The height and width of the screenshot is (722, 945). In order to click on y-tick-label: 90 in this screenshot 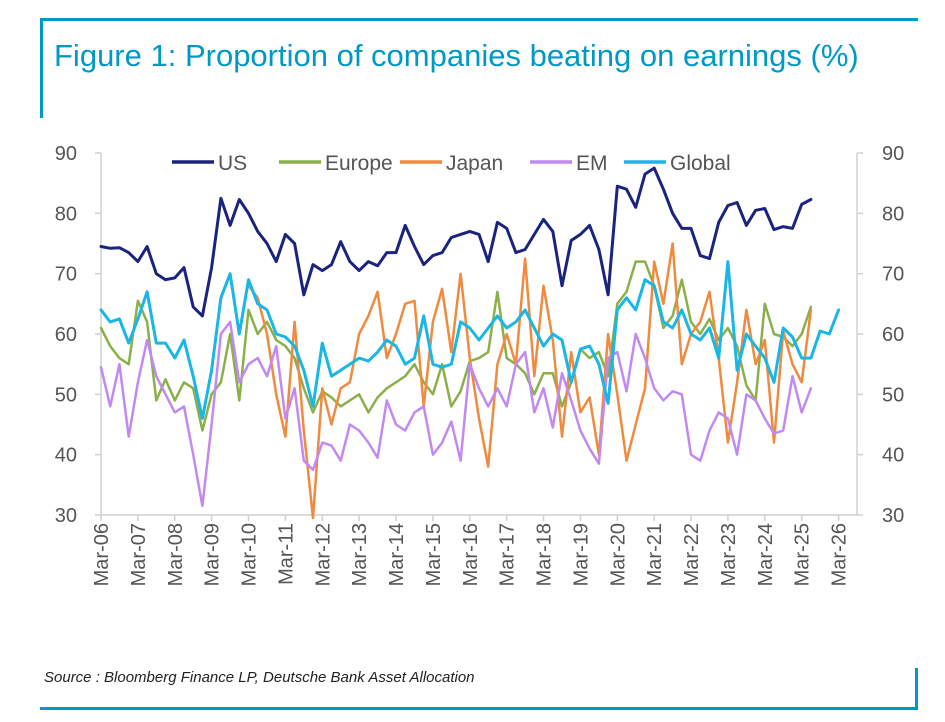, I will do `click(66, 154)`.